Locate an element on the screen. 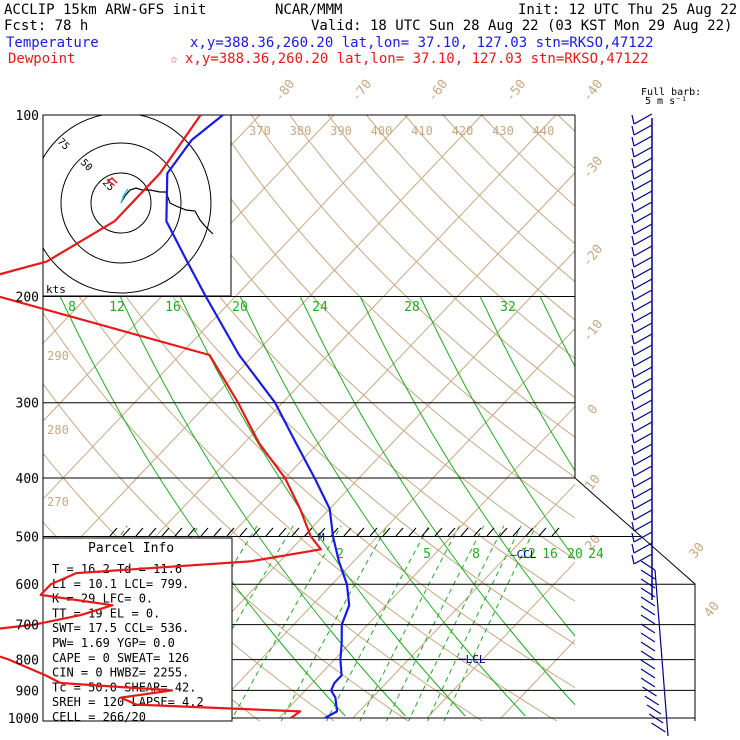 The height and width of the screenshot is (740, 740). wind-barbs is located at coordinates (650, 425).